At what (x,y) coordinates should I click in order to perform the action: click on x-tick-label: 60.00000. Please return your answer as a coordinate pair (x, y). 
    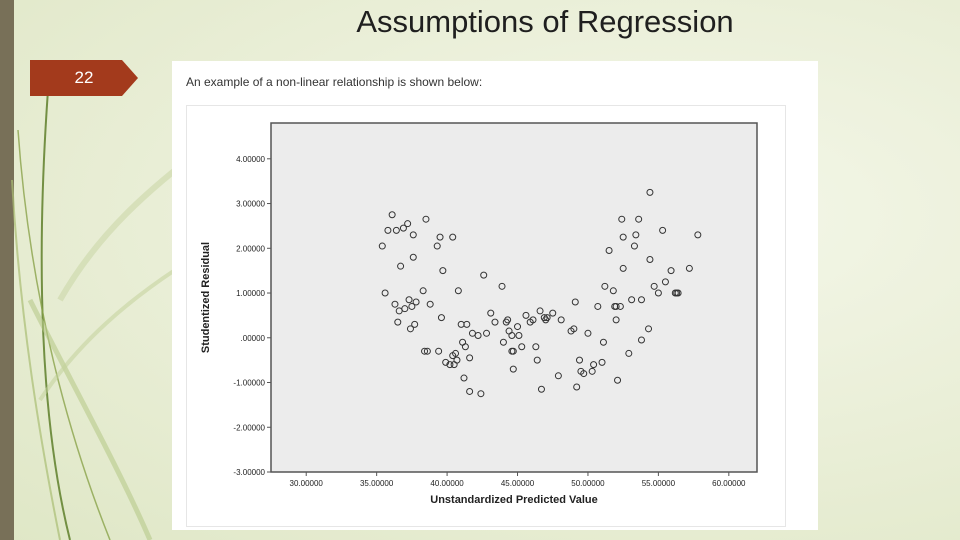
    Looking at the image, I should click on (729, 483).